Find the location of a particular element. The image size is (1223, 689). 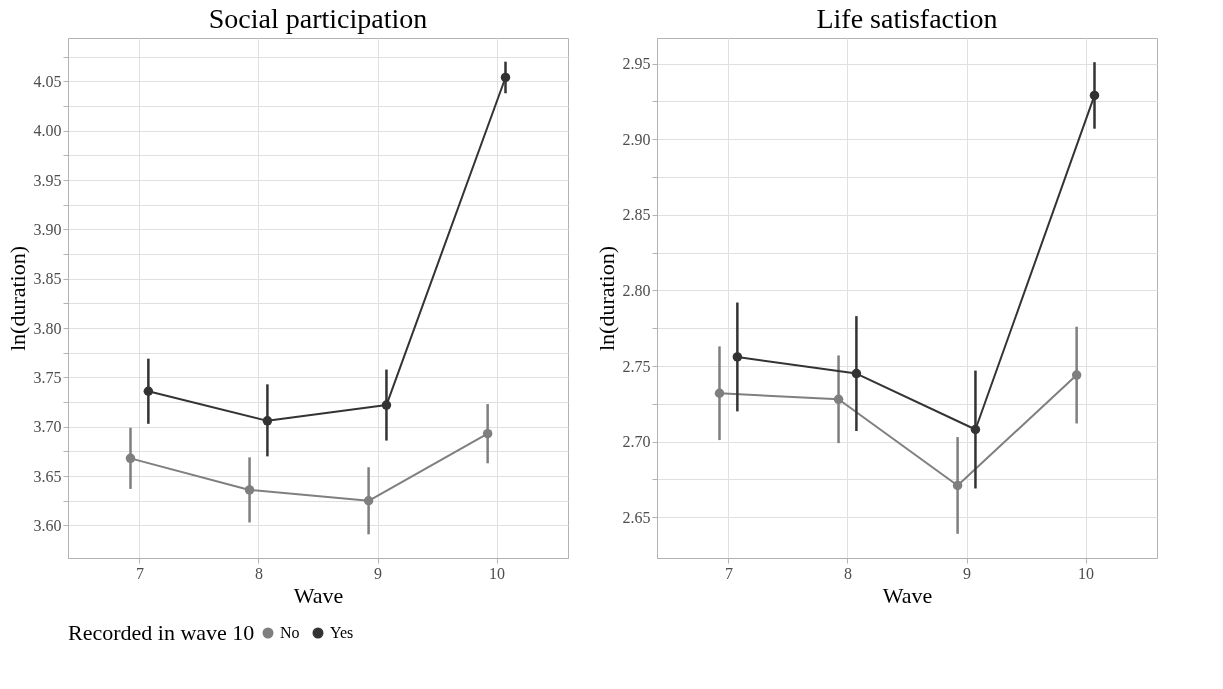

y-tick-label: 2.65 is located at coordinates (636, 517).